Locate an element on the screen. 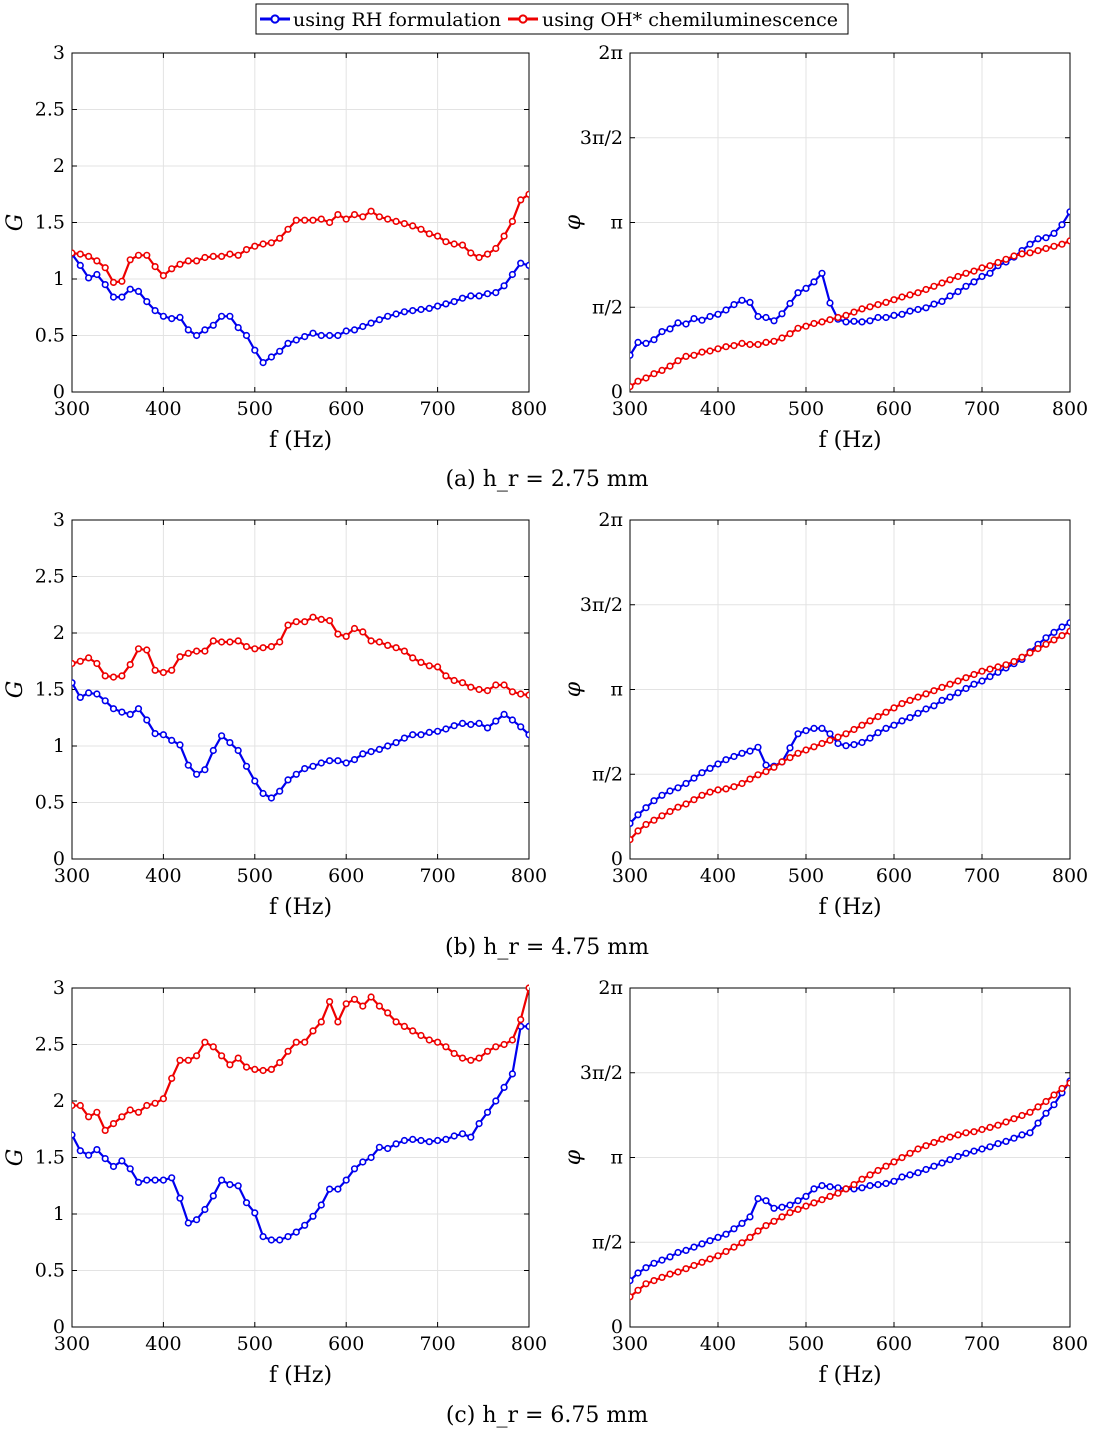 This screenshot has width=1094, height=1432. y-tick-label: 2π is located at coordinates (610, 520).